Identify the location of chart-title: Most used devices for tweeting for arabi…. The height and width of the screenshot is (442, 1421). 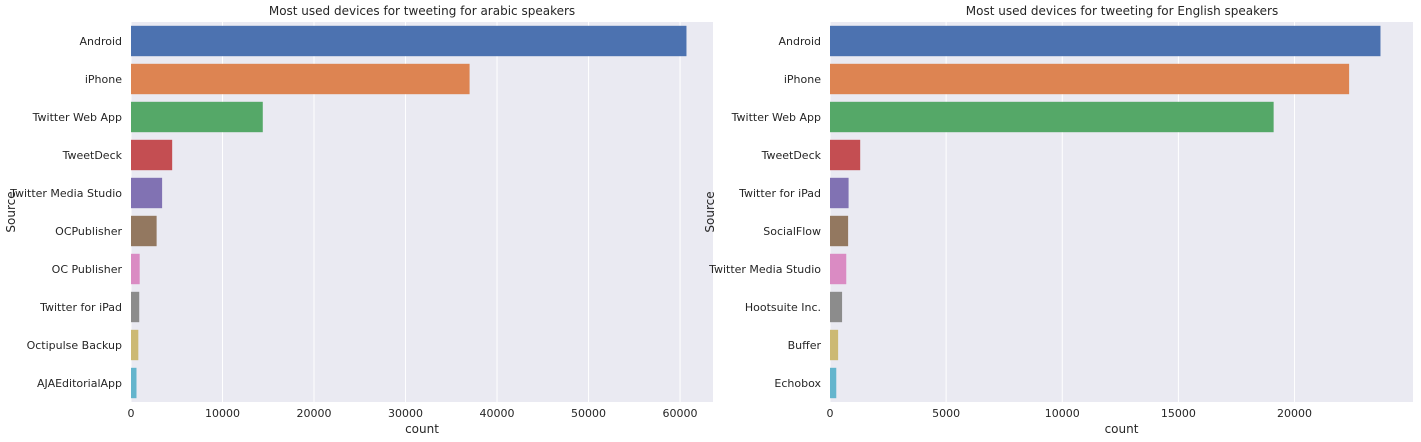
(422, 11).